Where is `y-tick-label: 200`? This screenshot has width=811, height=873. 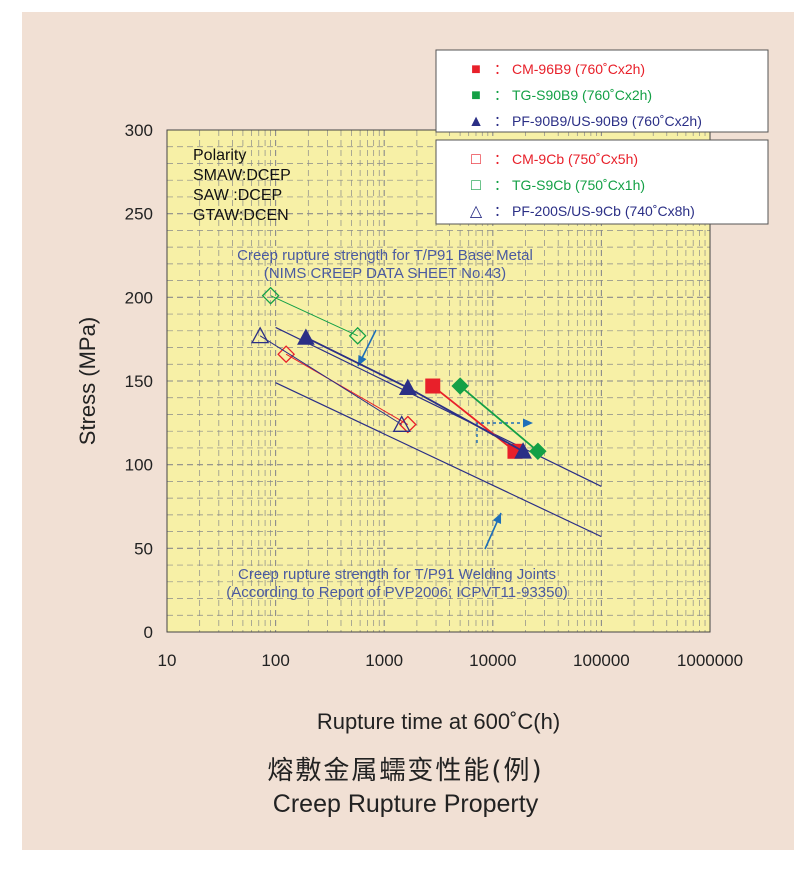 y-tick-label: 200 is located at coordinates (139, 297).